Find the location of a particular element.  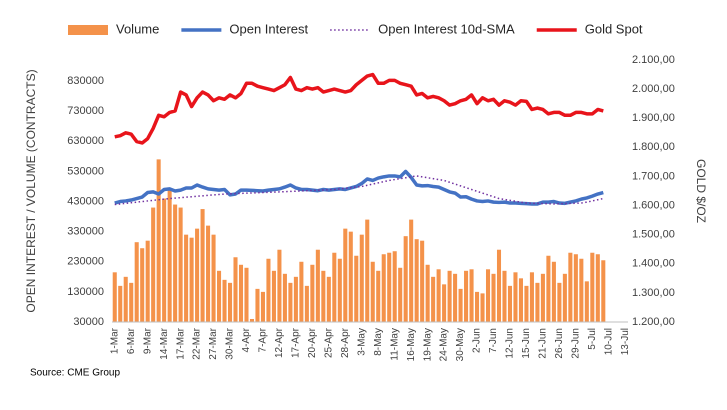

x-tick-label: 29-Jun is located at coordinates (575, 343).